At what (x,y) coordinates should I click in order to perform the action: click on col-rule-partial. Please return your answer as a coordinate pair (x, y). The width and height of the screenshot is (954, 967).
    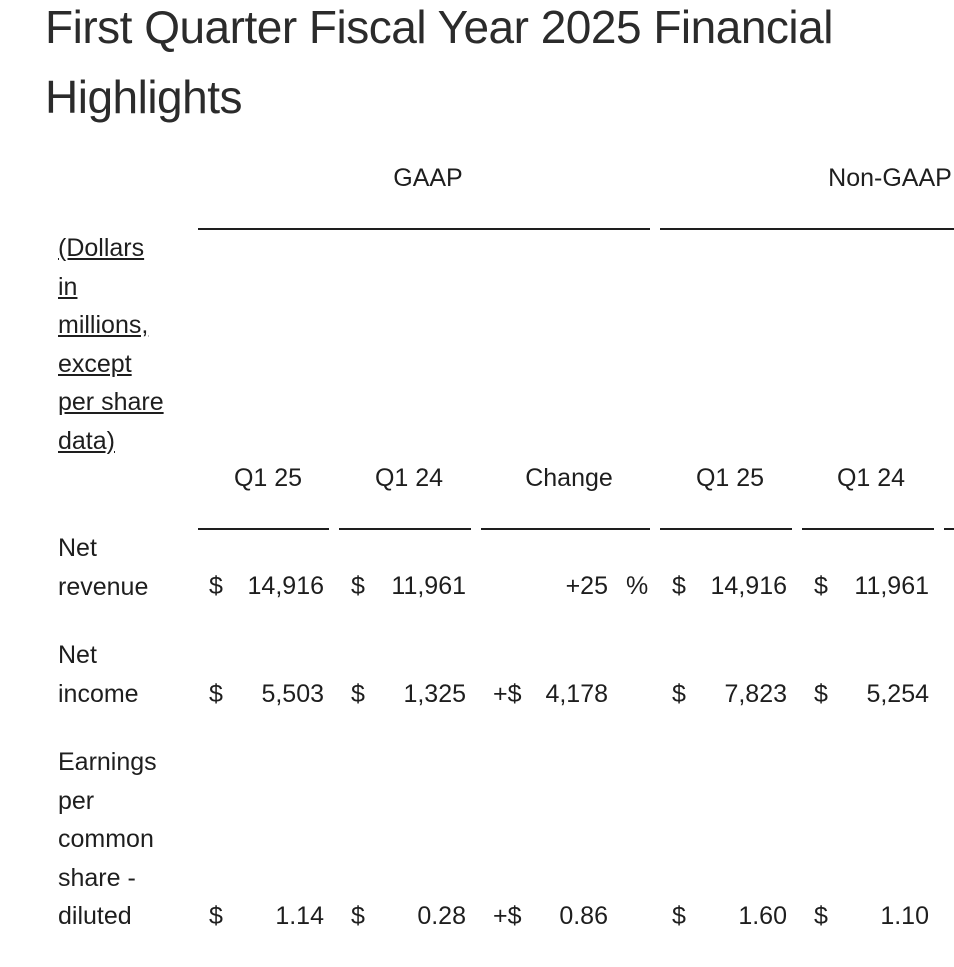
    Looking at the image, I should click on (949, 529).